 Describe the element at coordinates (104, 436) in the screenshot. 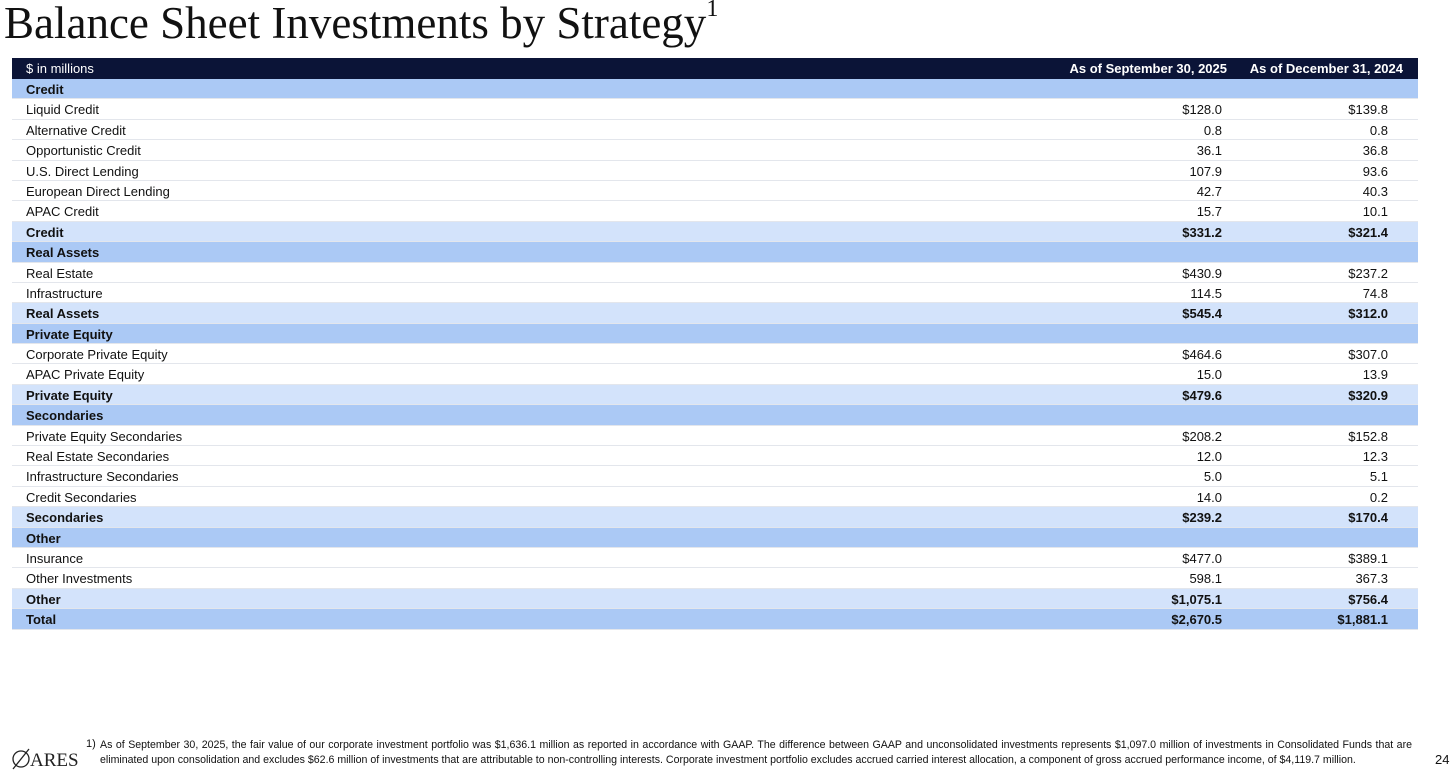

I see `cell: Private Equity Secondaries` at that location.